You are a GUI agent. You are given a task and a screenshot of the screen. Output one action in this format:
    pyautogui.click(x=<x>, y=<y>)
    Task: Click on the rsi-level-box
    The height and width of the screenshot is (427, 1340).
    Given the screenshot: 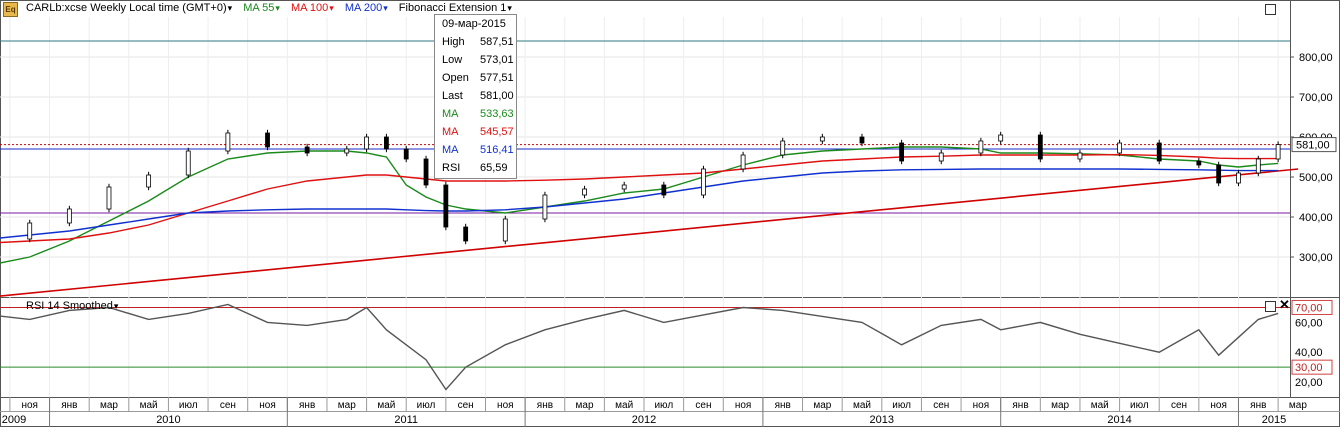 What is the action you would take?
    pyautogui.click(x=1312, y=367)
    